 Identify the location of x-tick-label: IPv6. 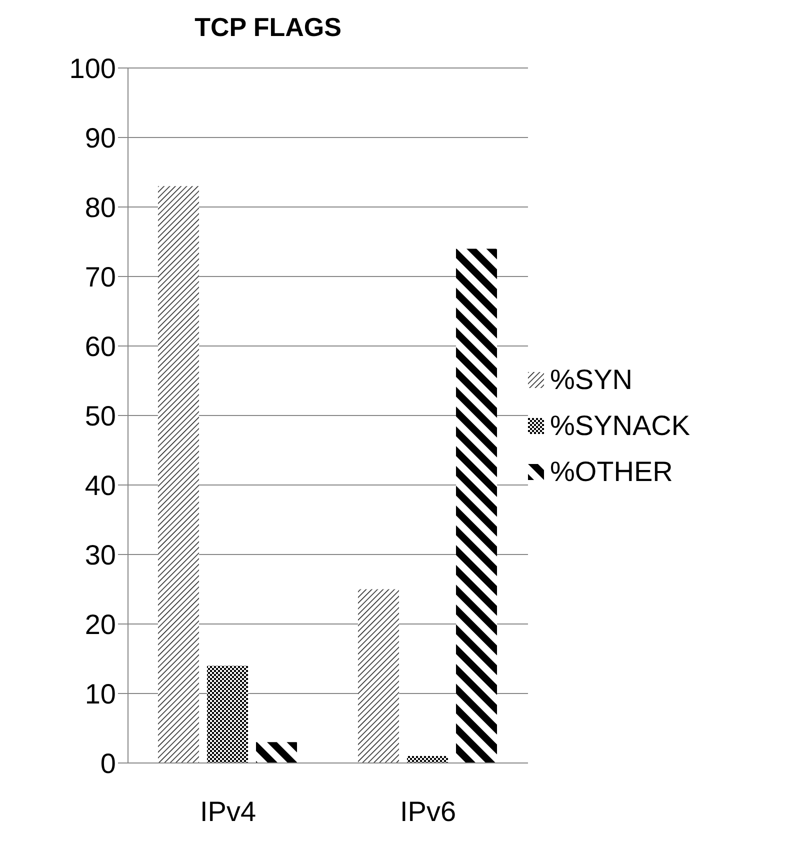
(428, 811).